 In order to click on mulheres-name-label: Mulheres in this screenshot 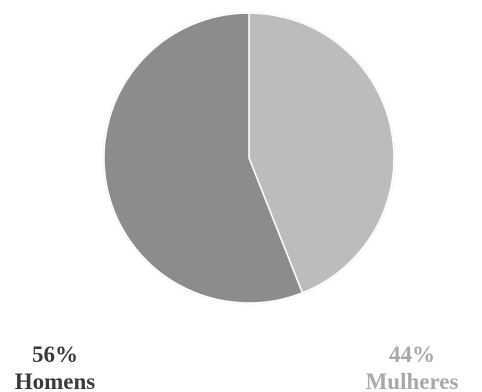, I will do `click(412, 380)`.